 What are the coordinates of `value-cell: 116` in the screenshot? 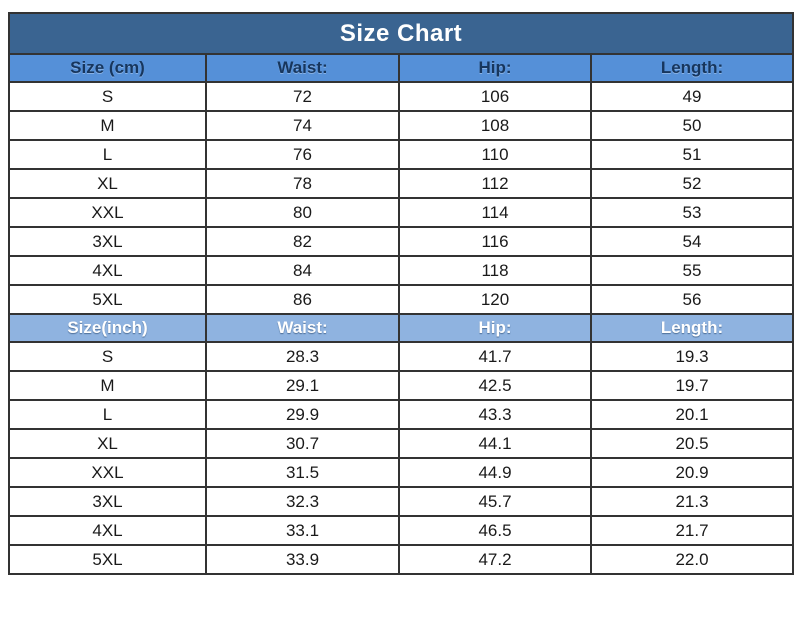 It's located at (495, 241).